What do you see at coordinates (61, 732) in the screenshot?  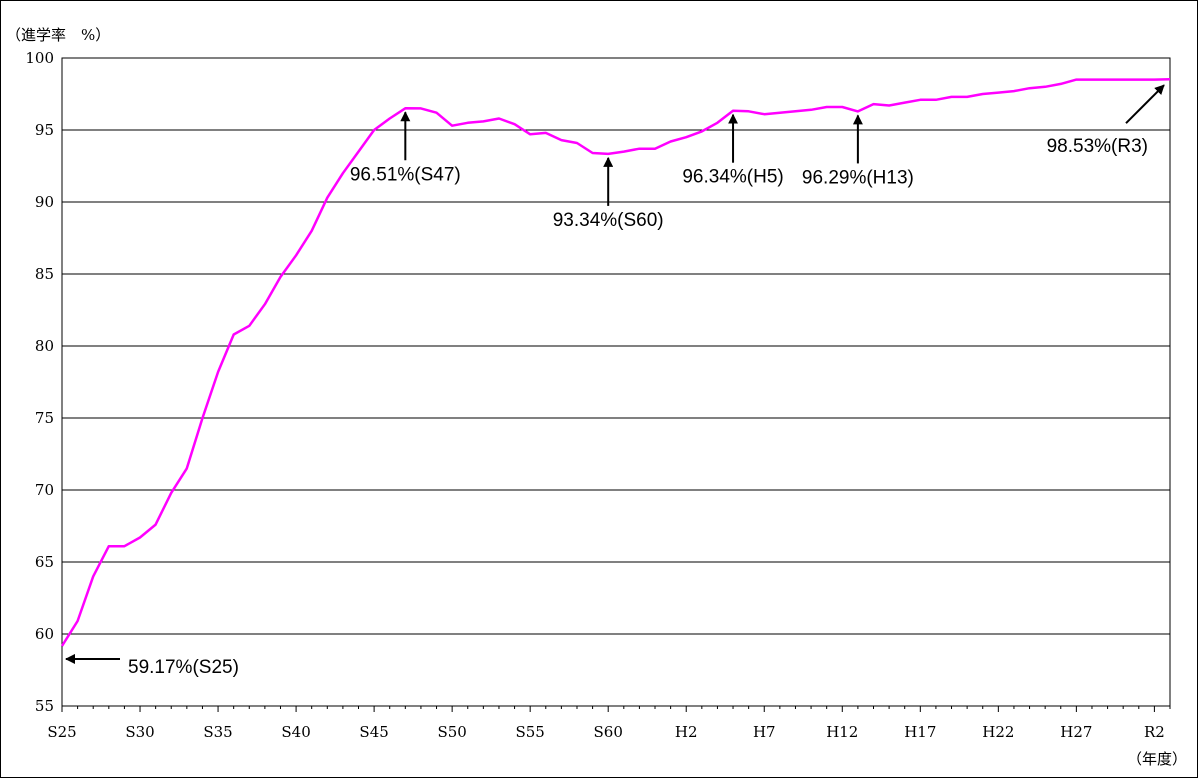 I see `x-tick-label: S25` at bounding box center [61, 732].